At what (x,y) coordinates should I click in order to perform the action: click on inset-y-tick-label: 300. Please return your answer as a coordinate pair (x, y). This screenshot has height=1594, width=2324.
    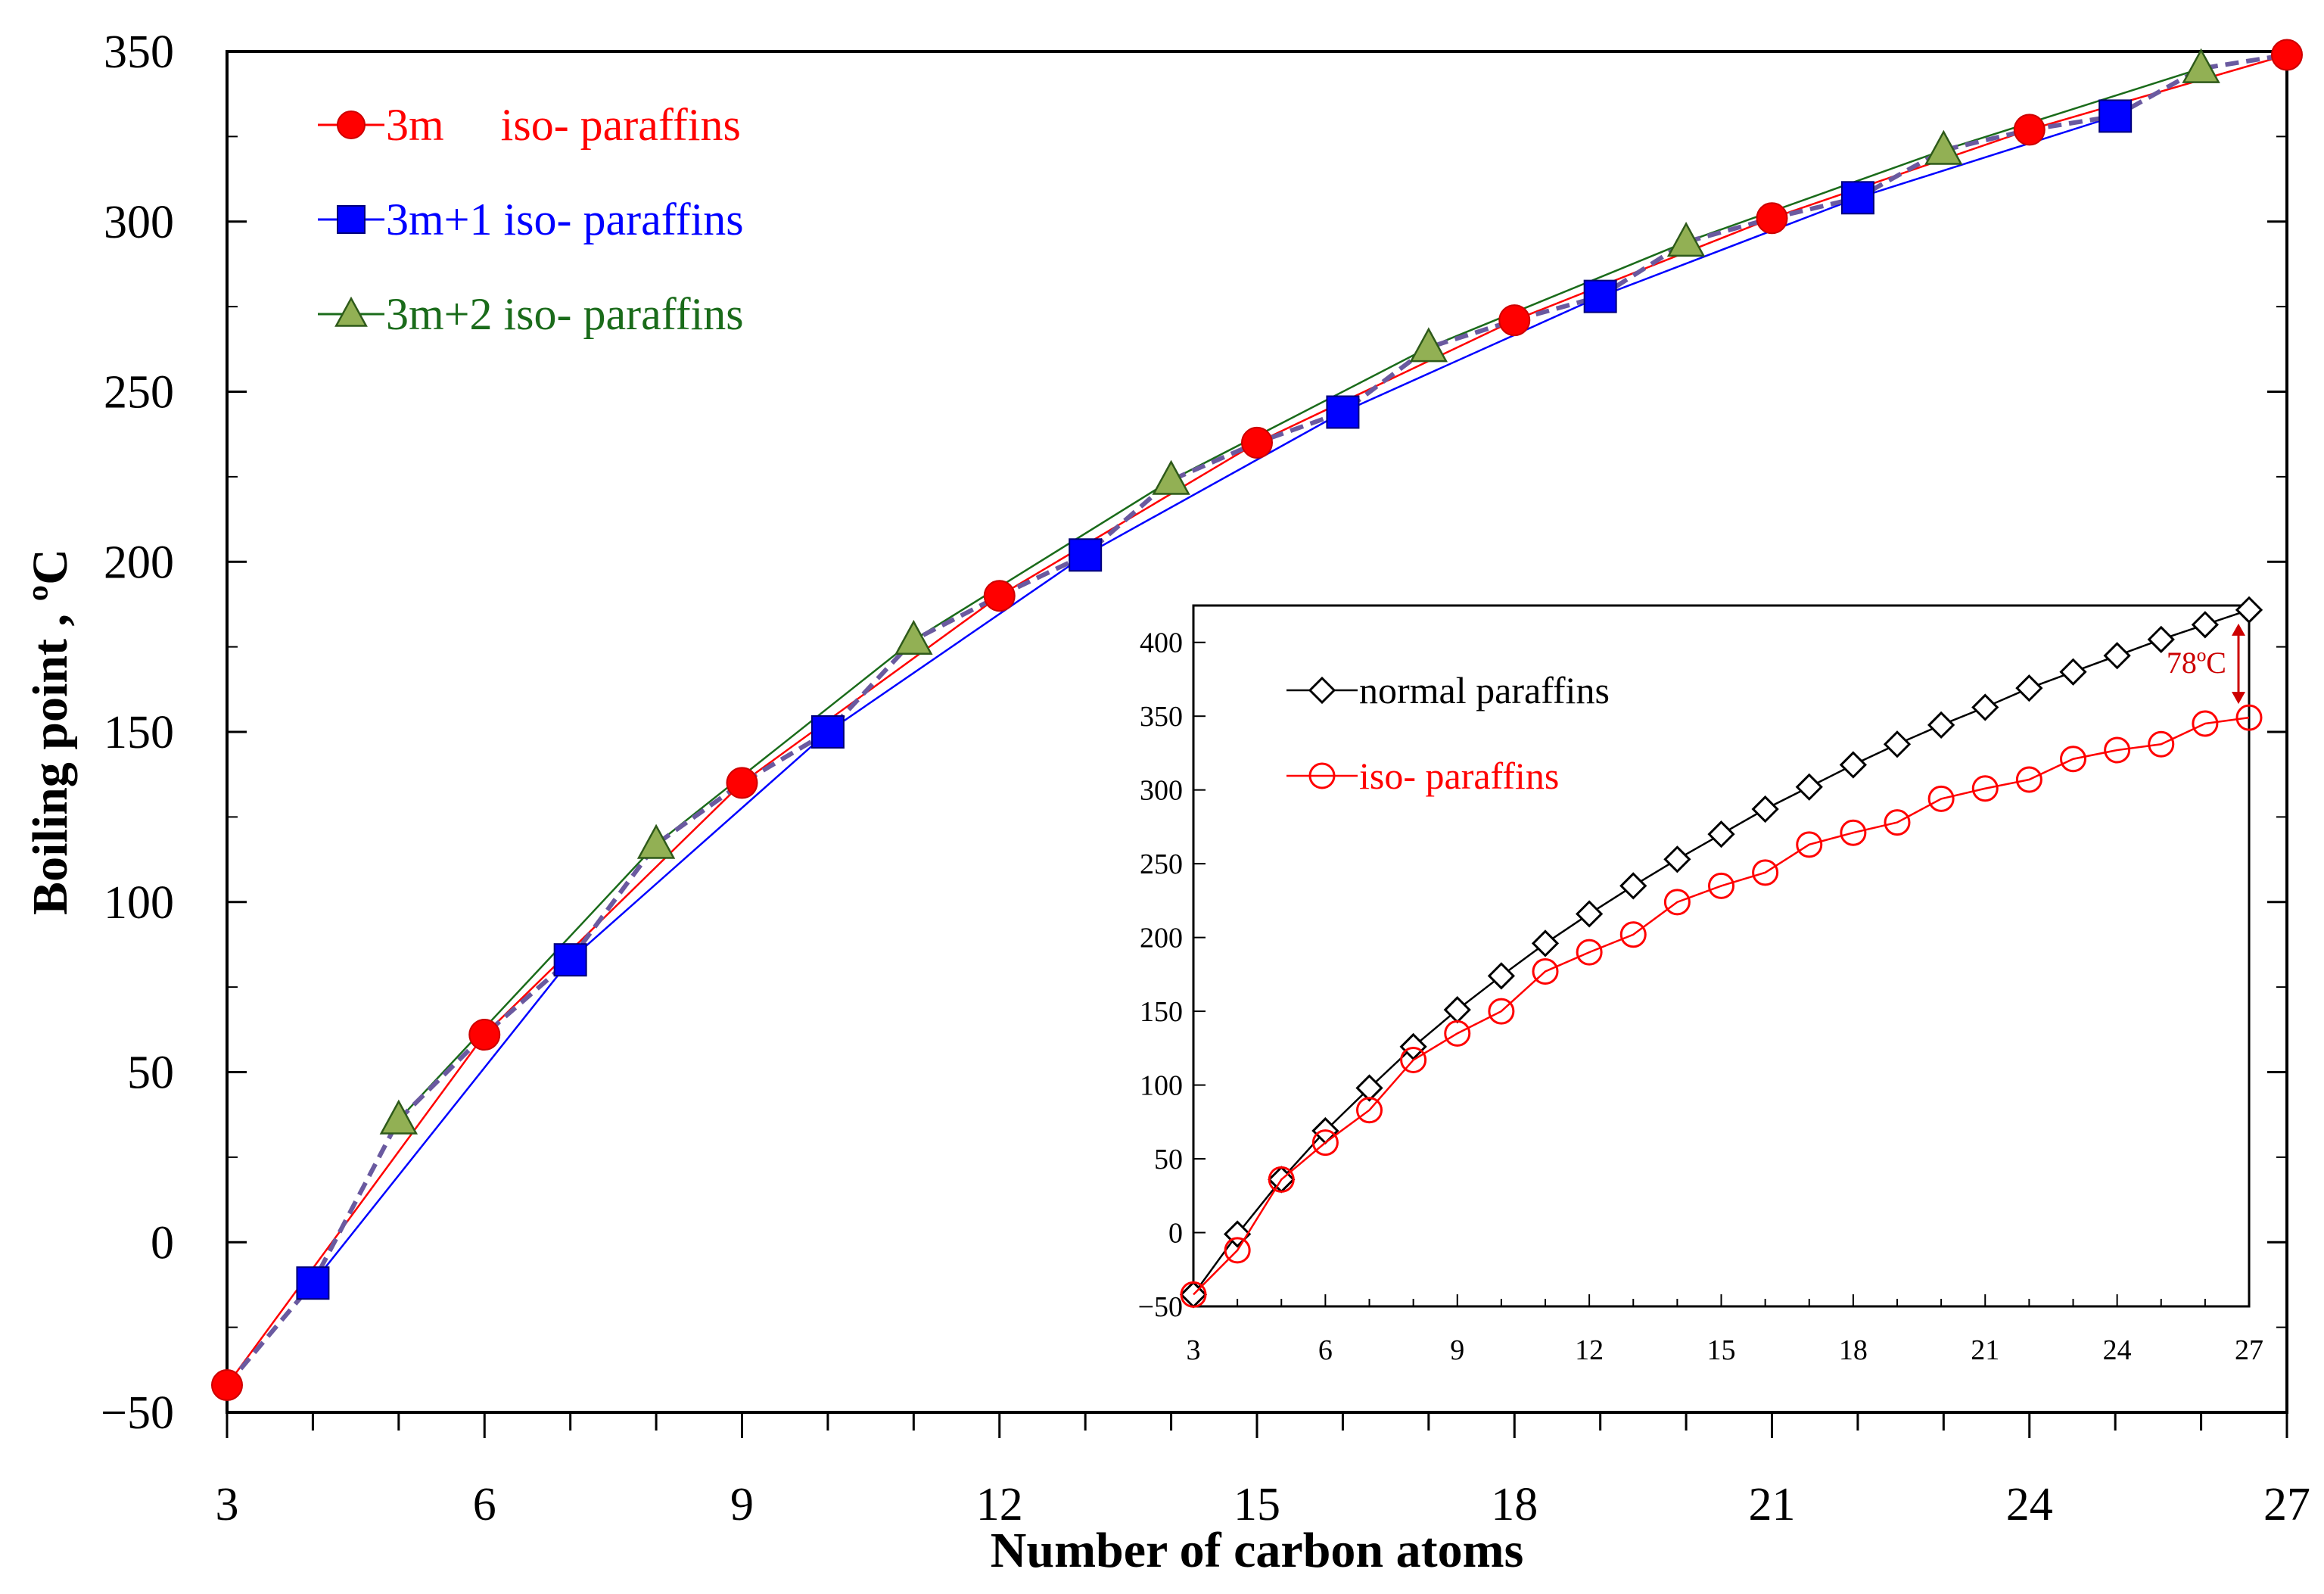
    Looking at the image, I should click on (1161, 791).